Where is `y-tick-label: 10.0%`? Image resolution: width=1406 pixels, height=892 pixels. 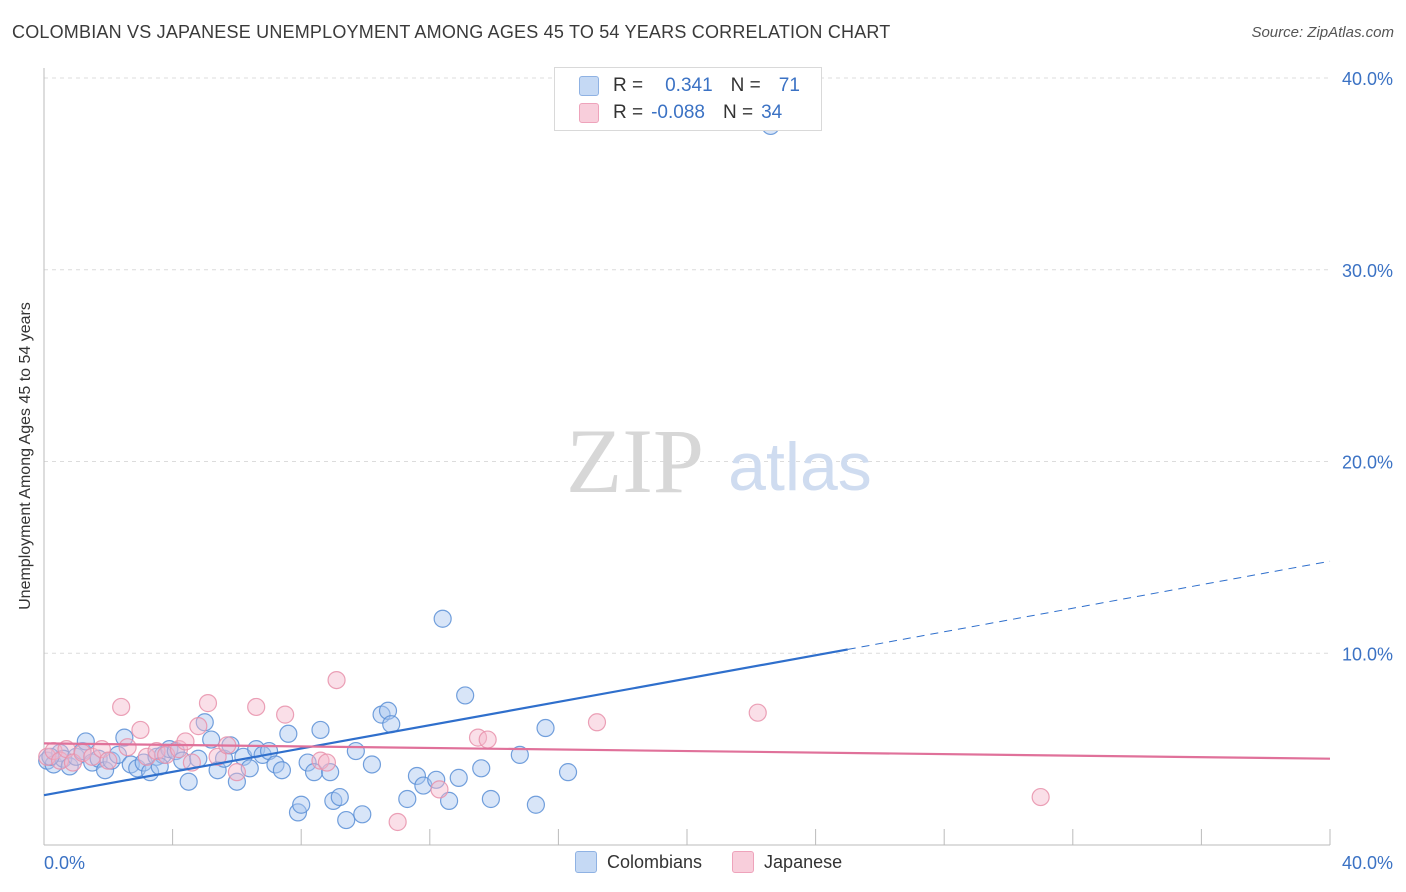 y-tick-label: 10.0% is located at coordinates (1367, 654).